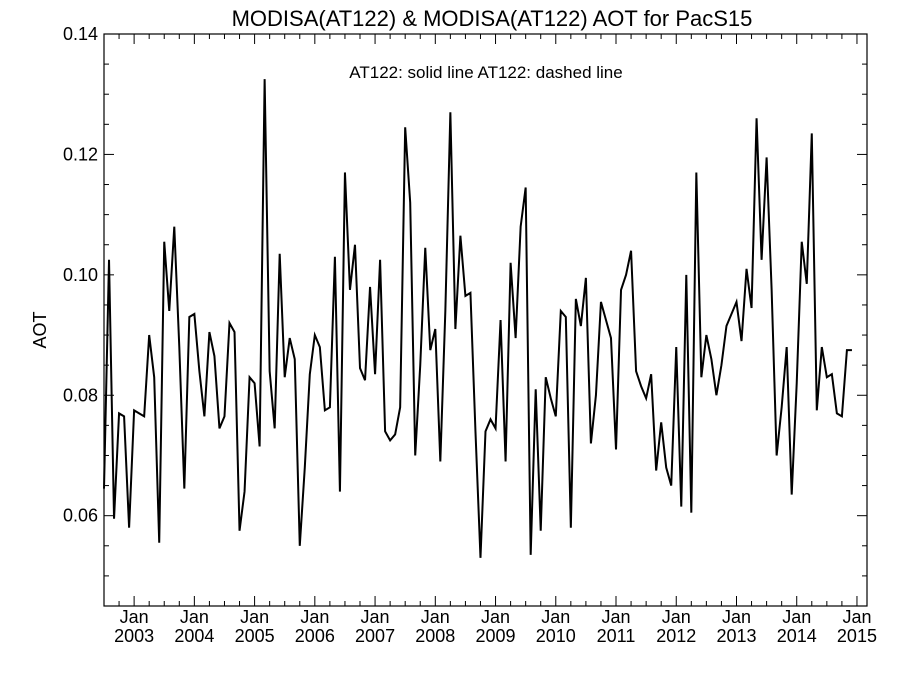 Image resolution: width=900 pixels, height=675 pixels. I want to click on y-tick-label: 0.06, so click(80, 516).